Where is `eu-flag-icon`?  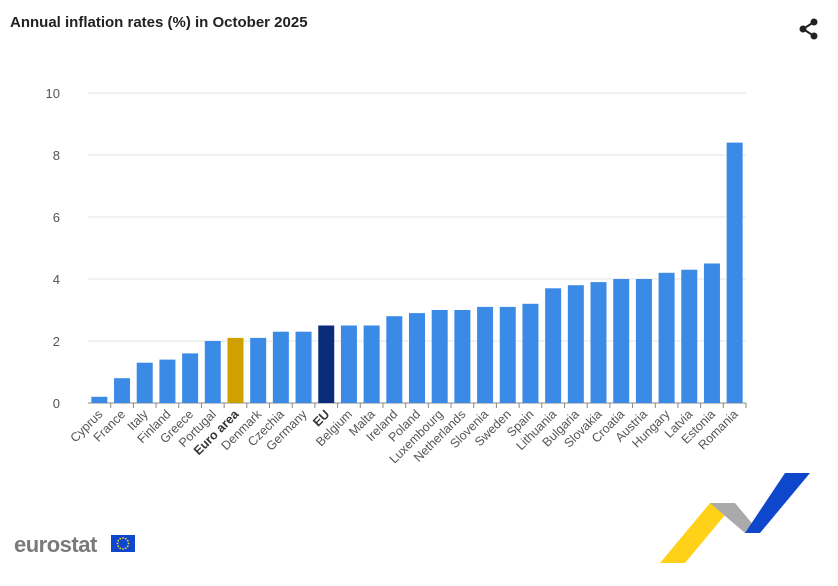 eu-flag-icon is located at coordinates (123, 543).